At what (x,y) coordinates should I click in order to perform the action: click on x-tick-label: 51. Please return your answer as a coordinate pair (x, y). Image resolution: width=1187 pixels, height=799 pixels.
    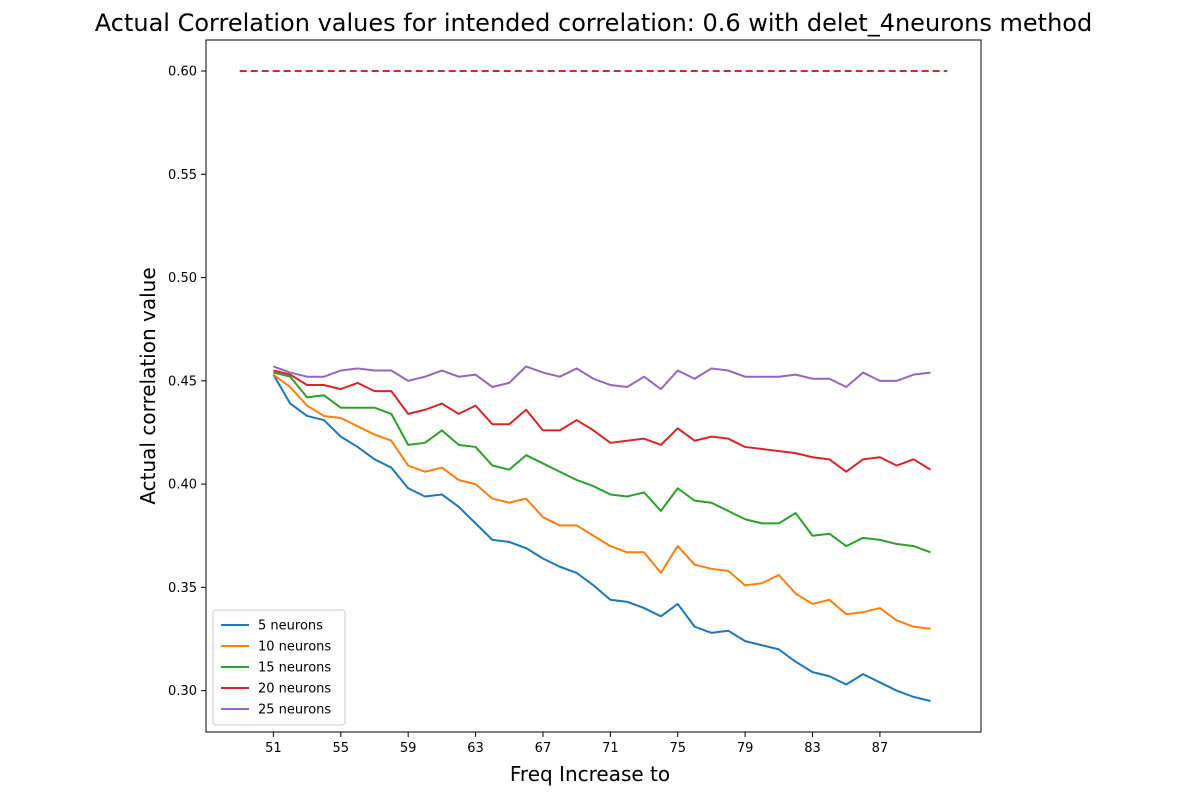
    Looking at the image, I should click on (273, 748).